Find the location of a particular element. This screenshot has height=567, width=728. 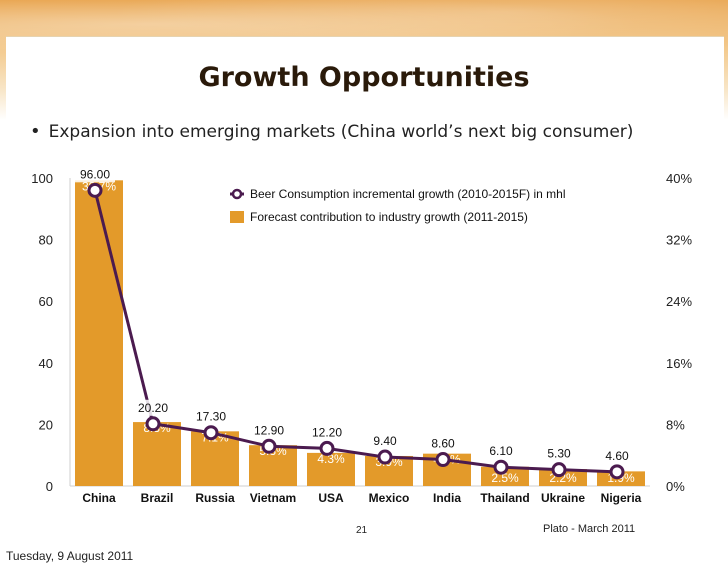

line-data-label: 6.10 is located at coordinates (501, 451).